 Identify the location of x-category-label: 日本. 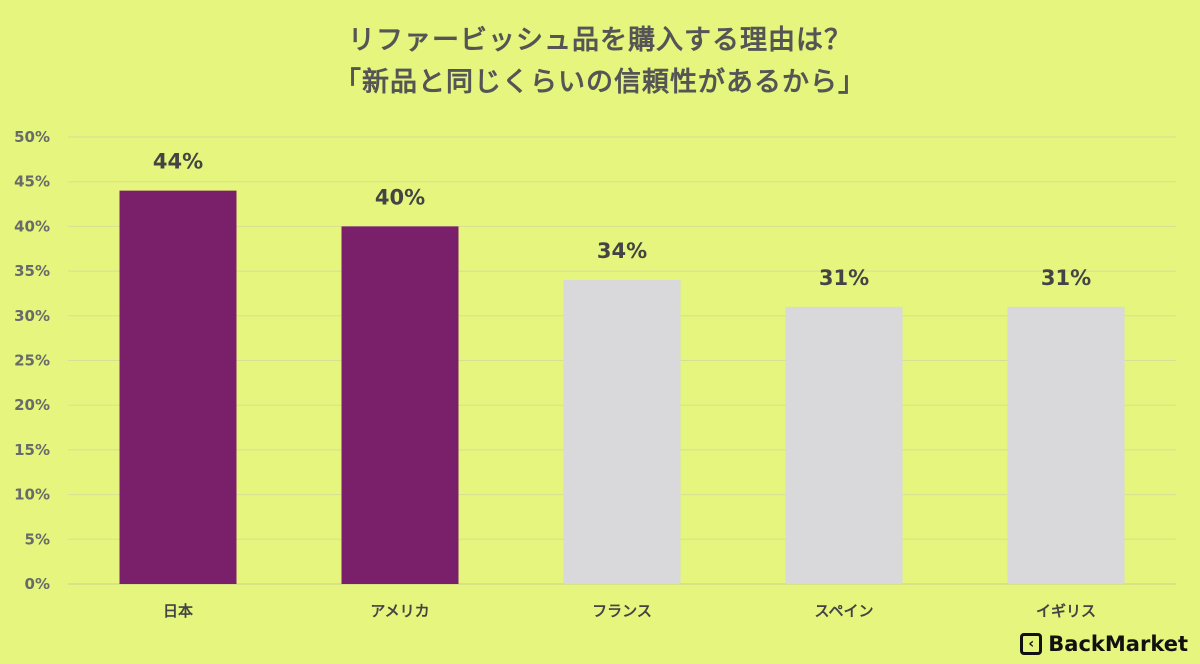
(178, 611).